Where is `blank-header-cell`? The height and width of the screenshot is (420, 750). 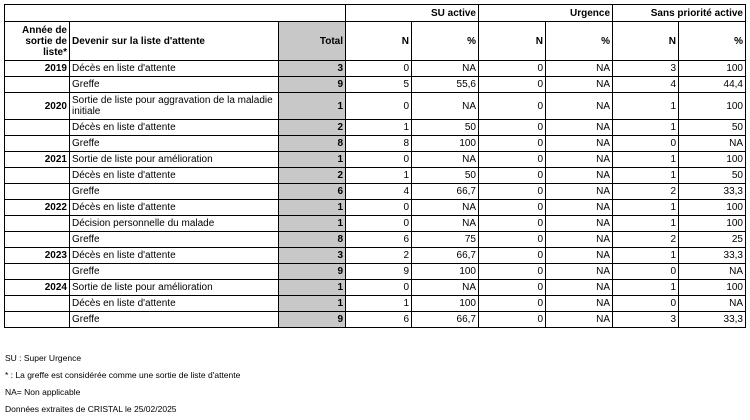 blank-header-cell is located at coordinates (175, 13).